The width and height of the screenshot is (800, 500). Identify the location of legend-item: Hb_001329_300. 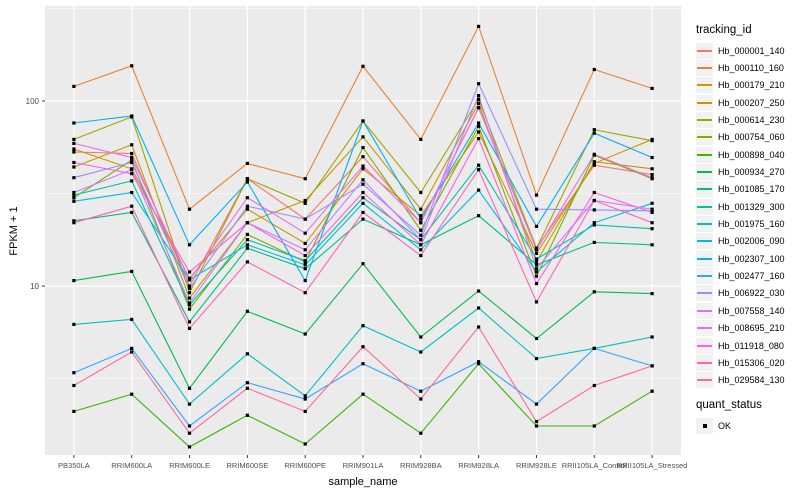
(748, 206).